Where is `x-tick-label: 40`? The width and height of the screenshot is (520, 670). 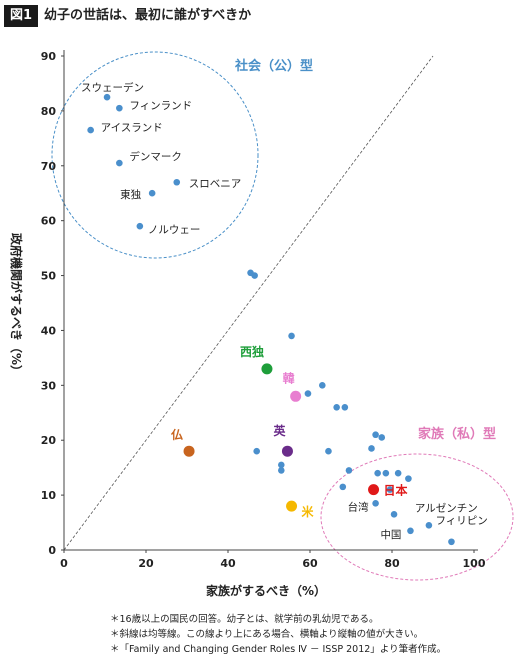
x-tick-label: 40 is located at coordinates (228, 563).